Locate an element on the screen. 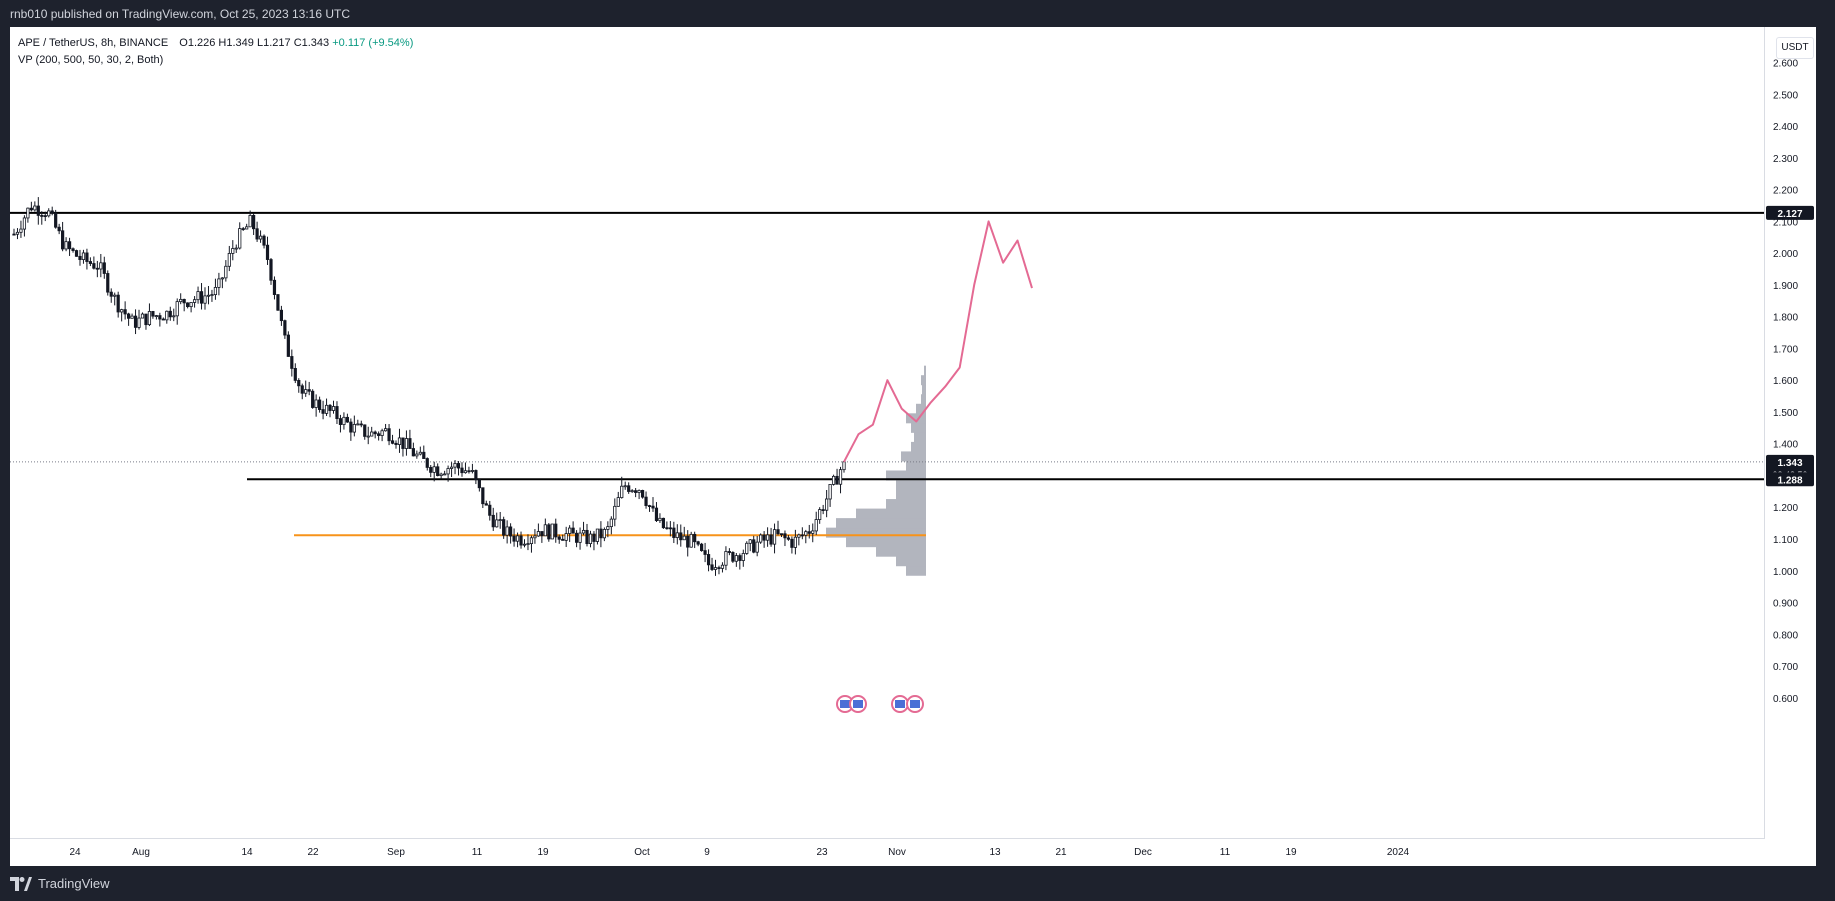 This screenshot has height=901, width=1835. last-price-label-text: 1.343 is located at coordinates (1789, 463).